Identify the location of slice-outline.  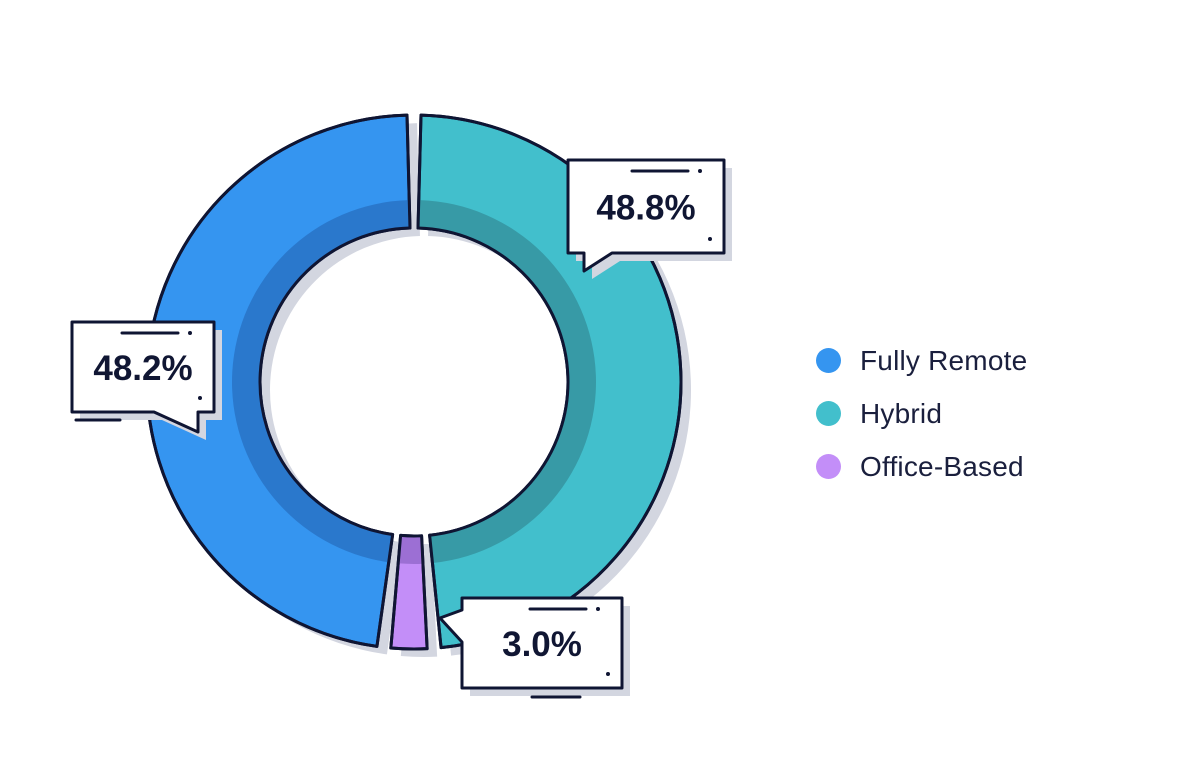
(409, 592).